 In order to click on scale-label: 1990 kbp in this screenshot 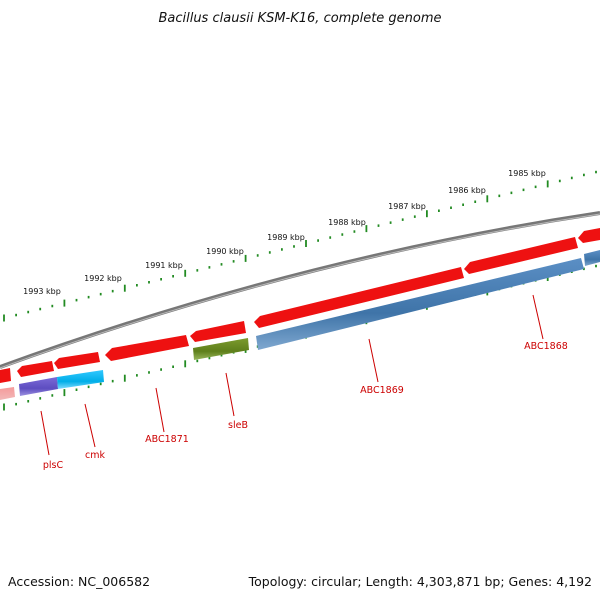, I will do `click(225, 251)`.